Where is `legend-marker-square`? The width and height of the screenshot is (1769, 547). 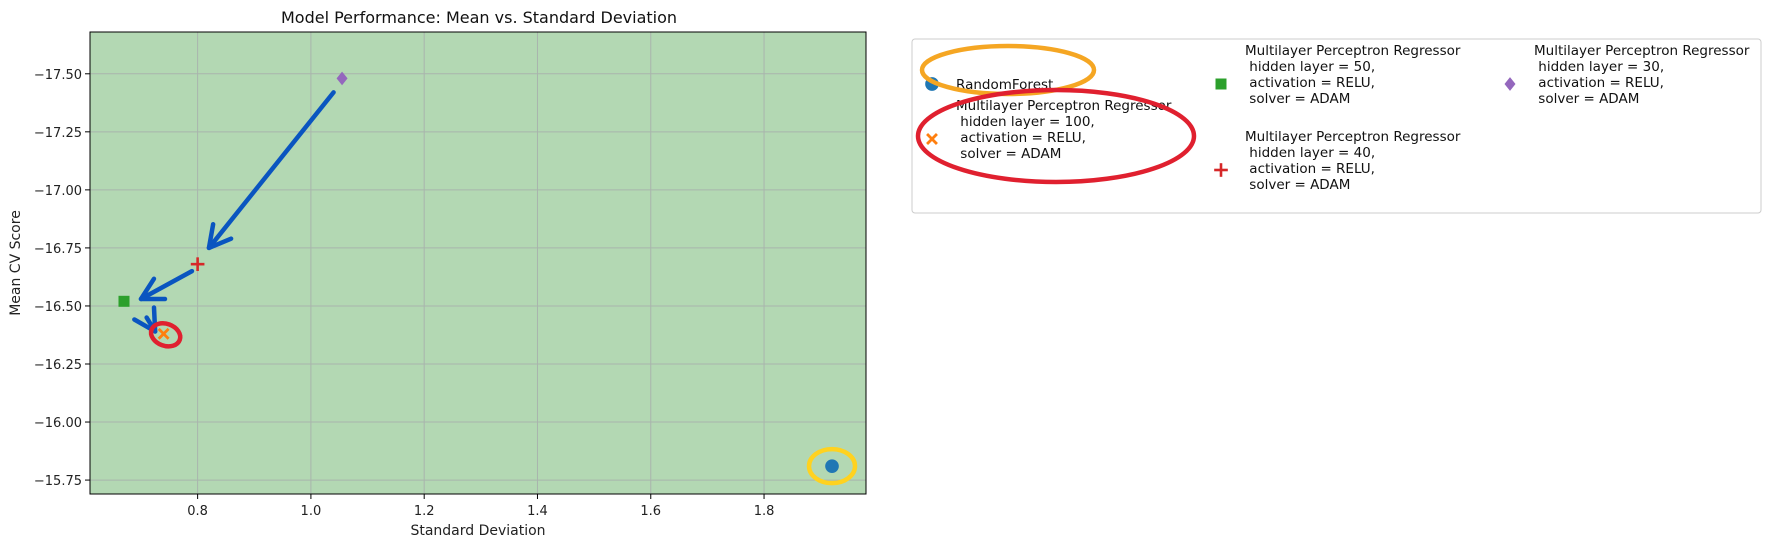 legend-marker-square is located at coordinates (1221, 84).